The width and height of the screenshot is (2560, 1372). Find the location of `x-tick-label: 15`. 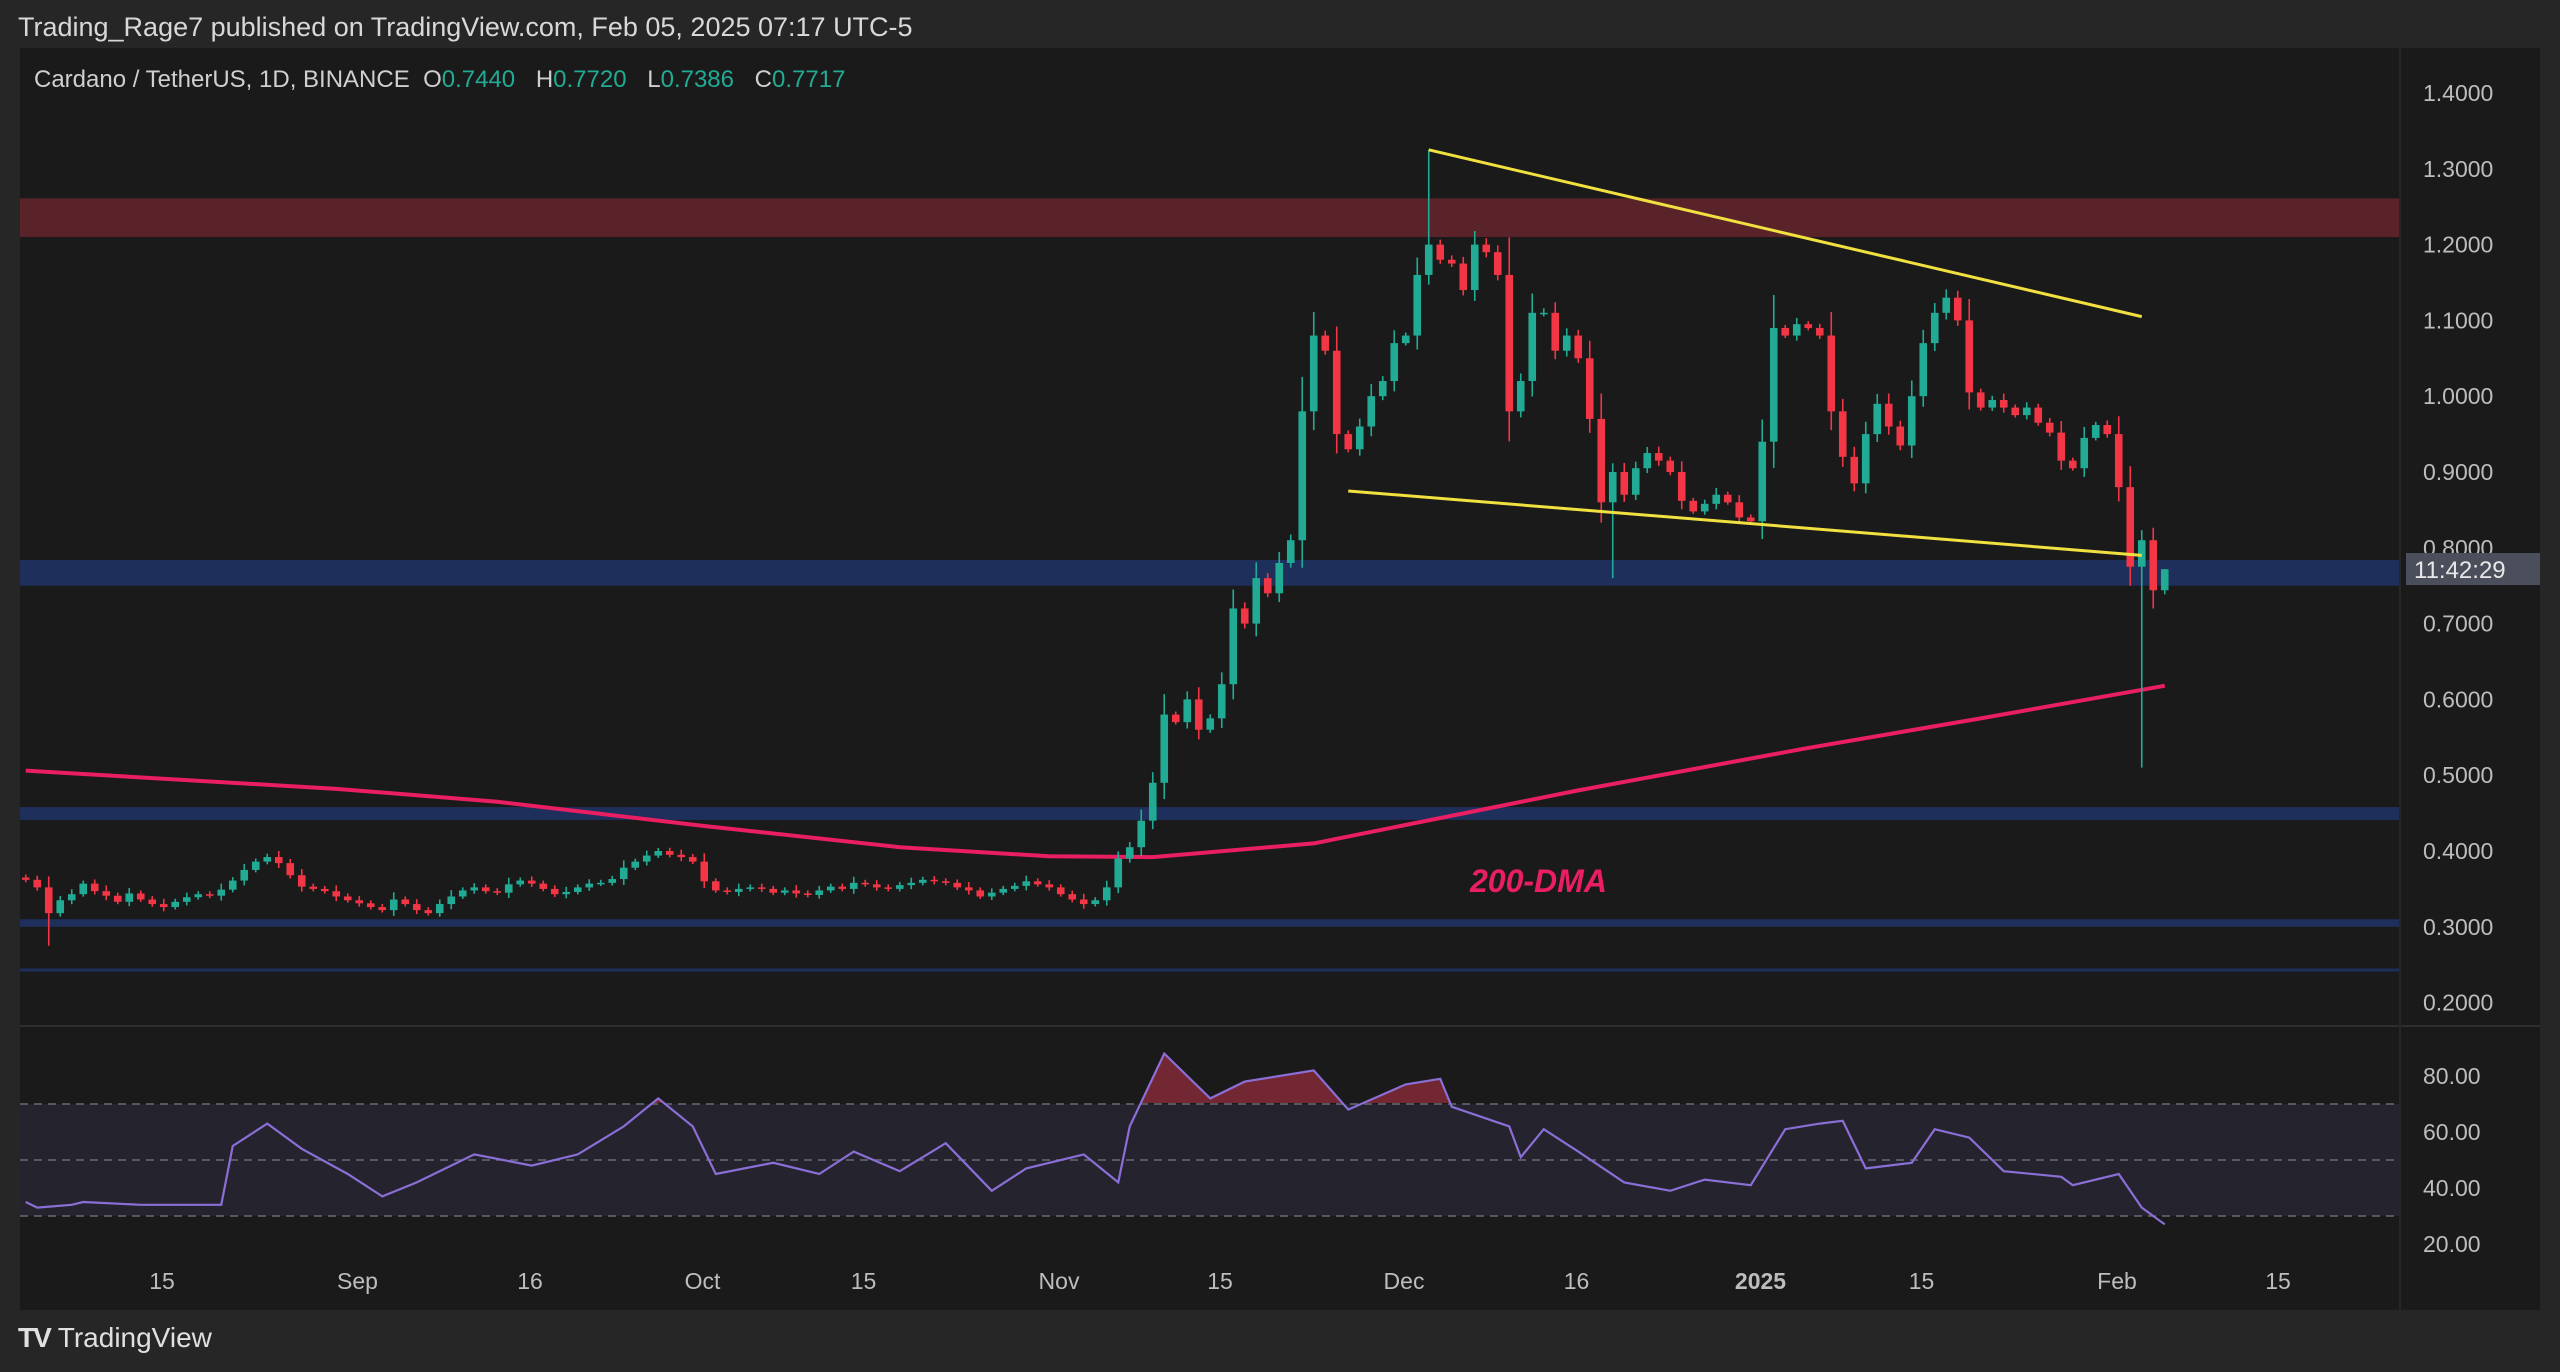

x-tick-label: 15 is located at coordinates (864, 1281).